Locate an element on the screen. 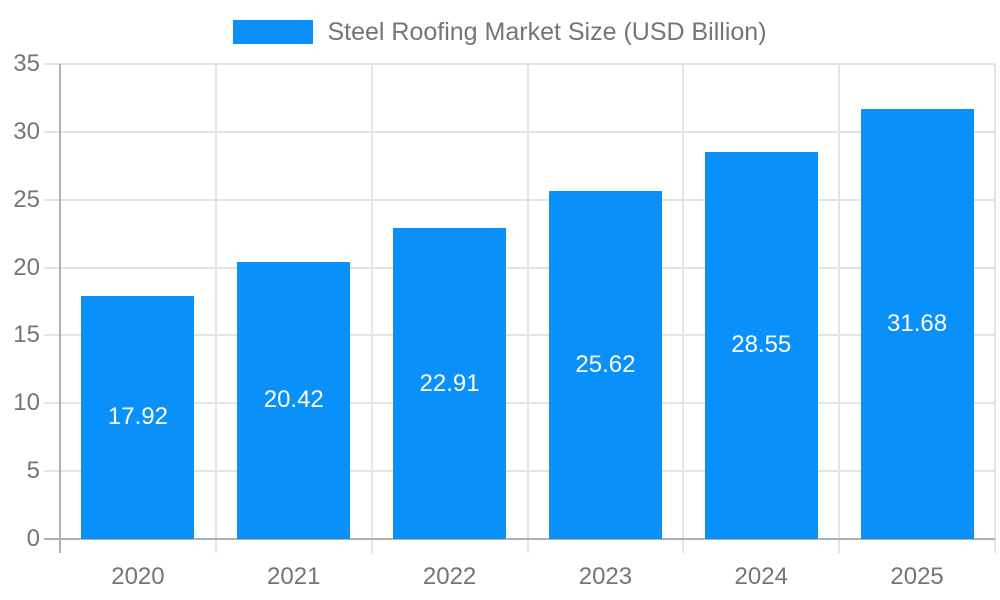  bar-value-label-2020: 17.92 is located at coordinates (137, 417).